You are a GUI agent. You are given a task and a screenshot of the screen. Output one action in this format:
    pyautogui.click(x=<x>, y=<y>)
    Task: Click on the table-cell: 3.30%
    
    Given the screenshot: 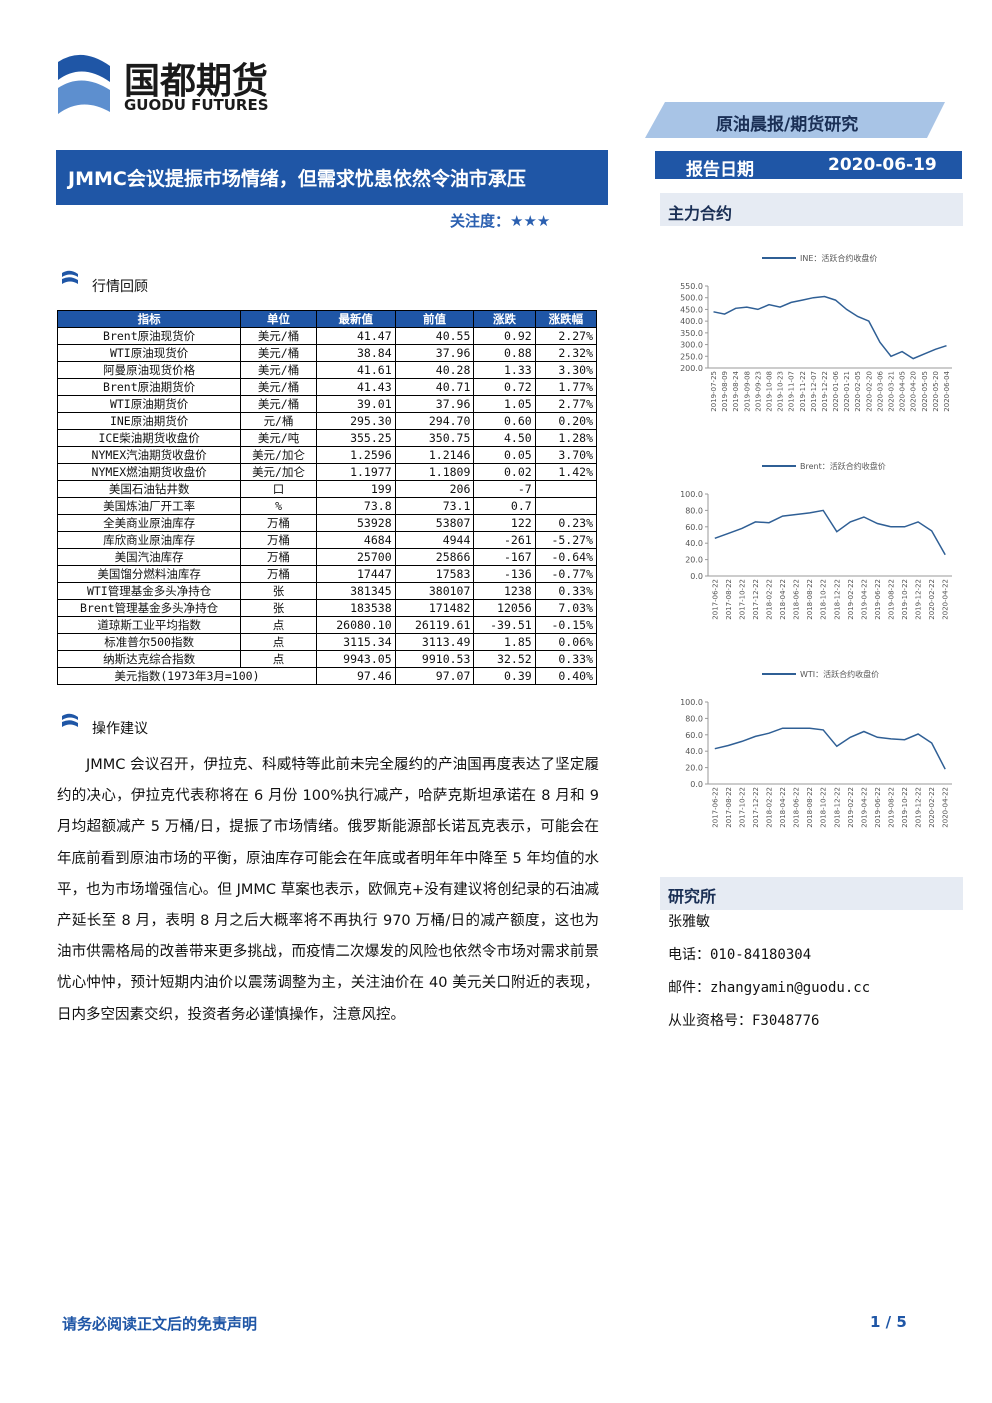 What is the action you would take?
    pyautogui.click(x=566, y=370)
    